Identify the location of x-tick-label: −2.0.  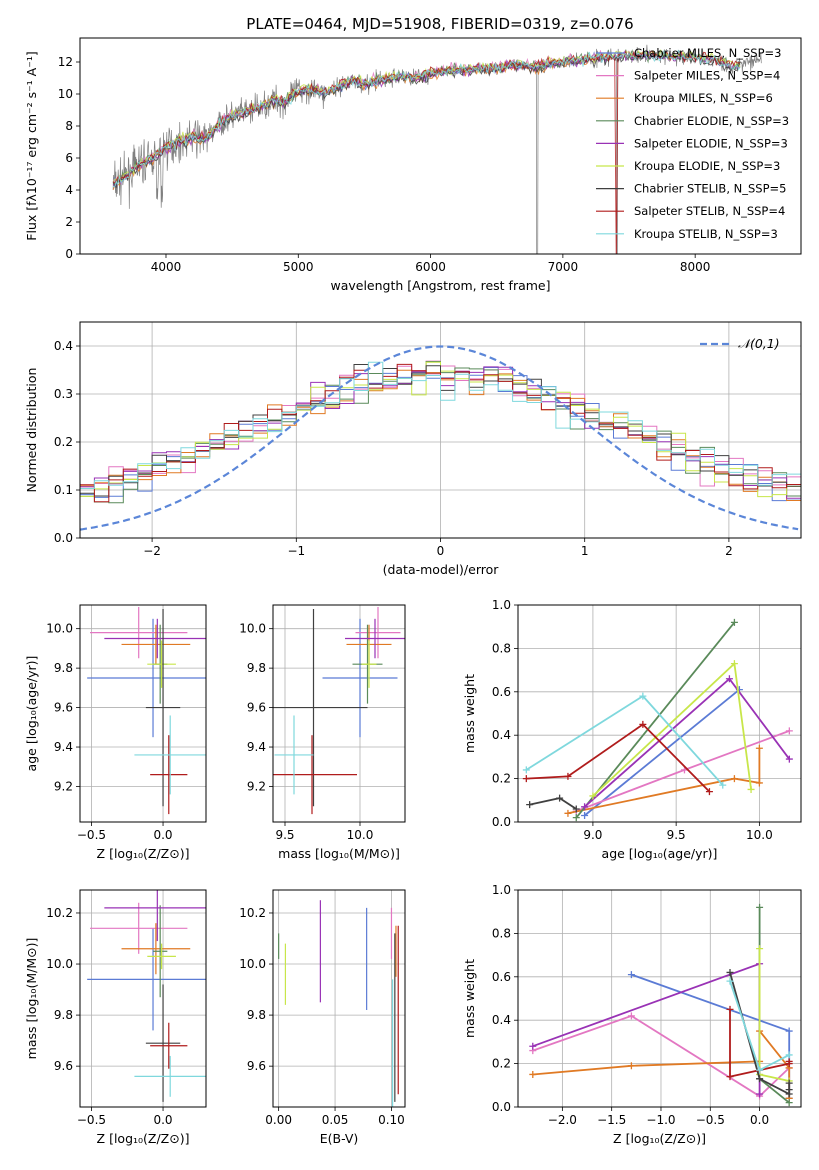
(562, 1120).